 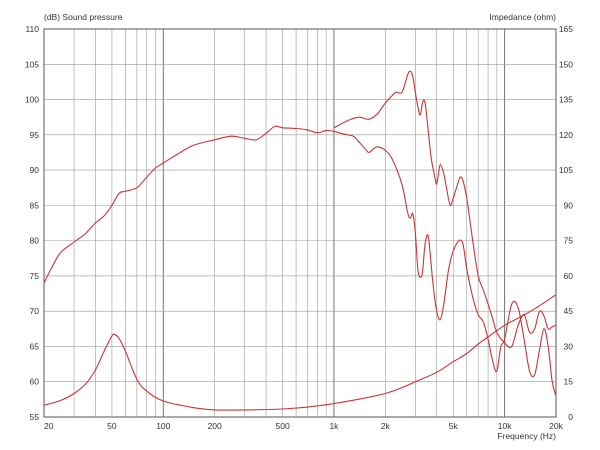 What do you see at coordinates (569, 276) in the screenshot?
I see `right-tick-label: 60` at bounding box center [569, 276].